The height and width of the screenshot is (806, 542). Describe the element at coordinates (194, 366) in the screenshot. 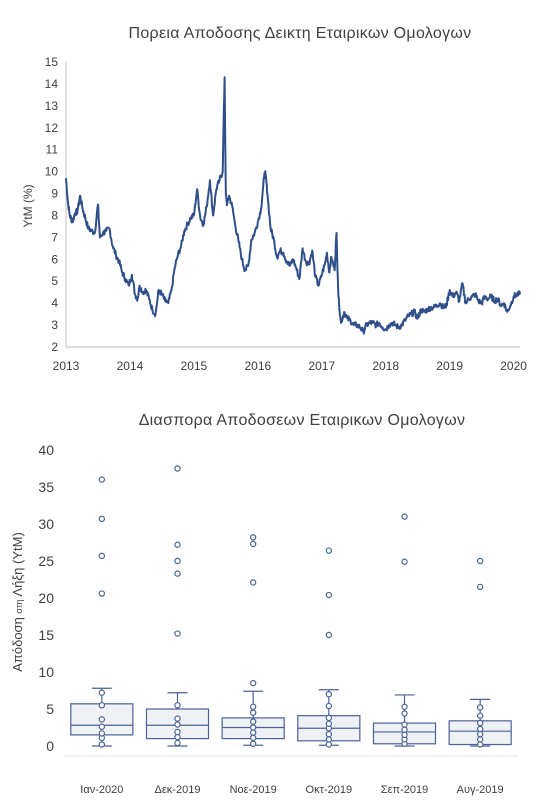

I see `line-x-tick-label: 2015` at that location.